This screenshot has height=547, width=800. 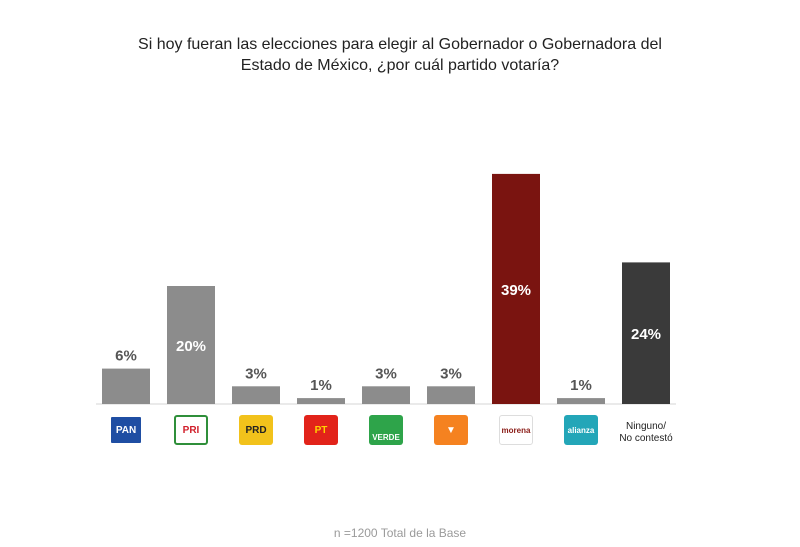 I want to click on ninguno-label-line-1: Ninguno/, so click(x=646, y=426).